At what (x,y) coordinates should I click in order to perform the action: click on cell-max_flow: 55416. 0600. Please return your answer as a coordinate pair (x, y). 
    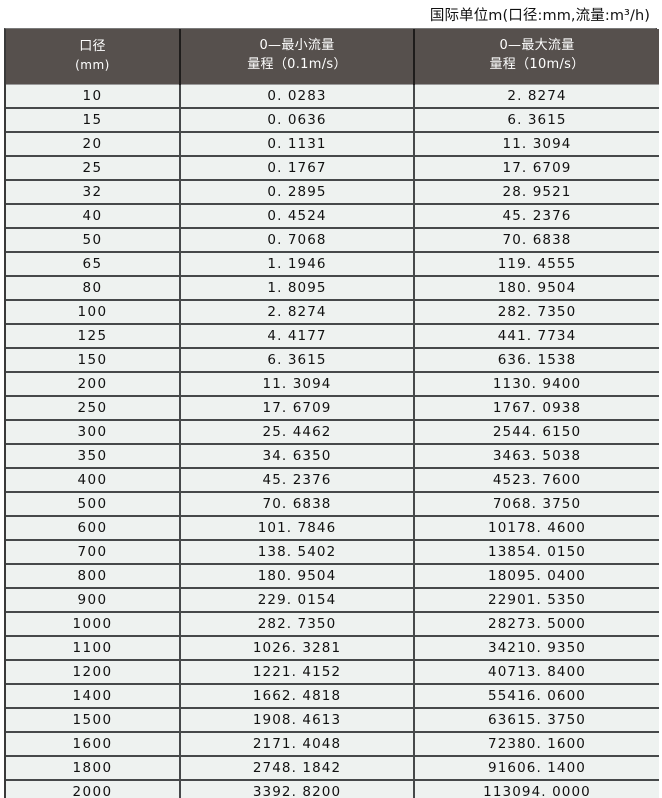
    Looking at the image, I should click on (536, 696).